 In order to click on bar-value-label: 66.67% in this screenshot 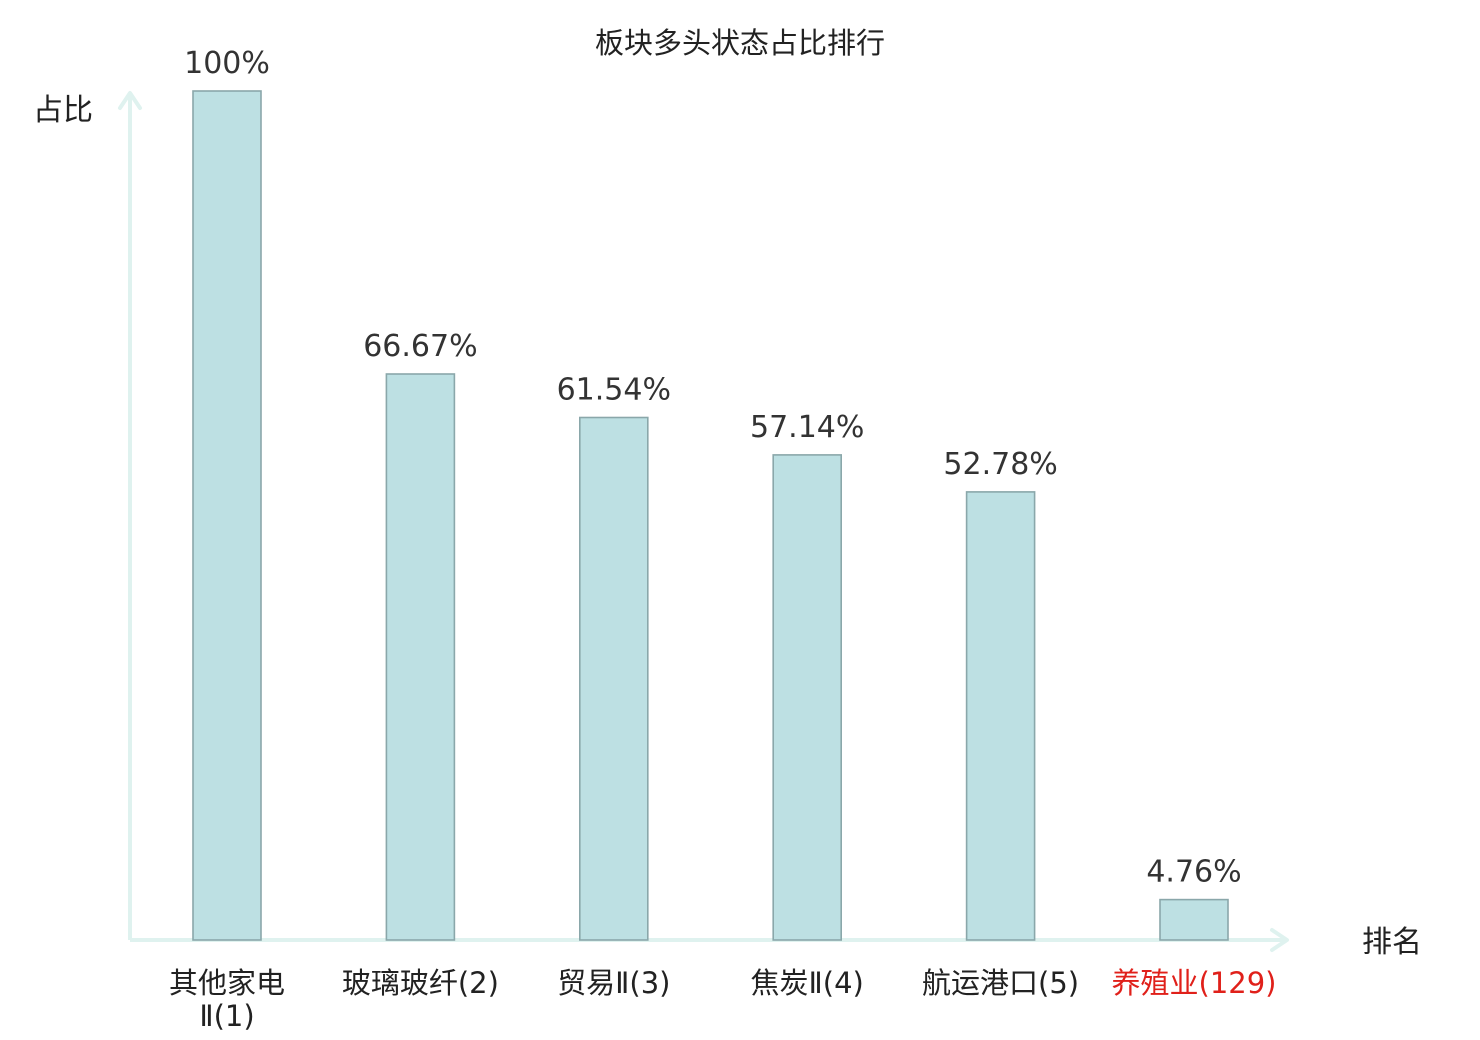, I will do `click(420, 346)`.